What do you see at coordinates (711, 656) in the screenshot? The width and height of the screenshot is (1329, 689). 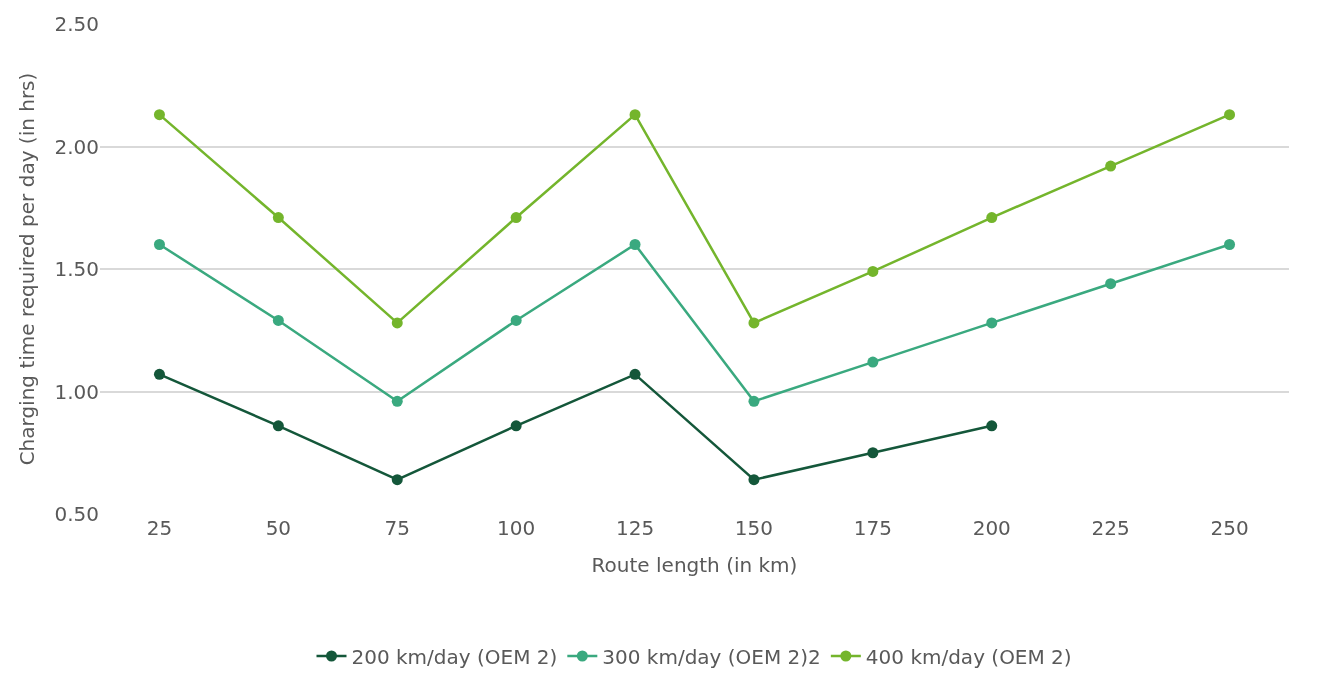 I see `legend-label: 300 km/day (OEM 2)2` at bounding box center [711, 656].